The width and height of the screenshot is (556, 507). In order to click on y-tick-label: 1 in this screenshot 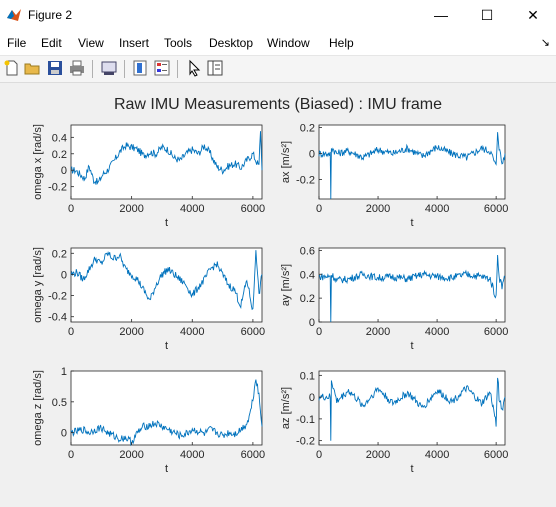, I will do `click(64, 372)`.